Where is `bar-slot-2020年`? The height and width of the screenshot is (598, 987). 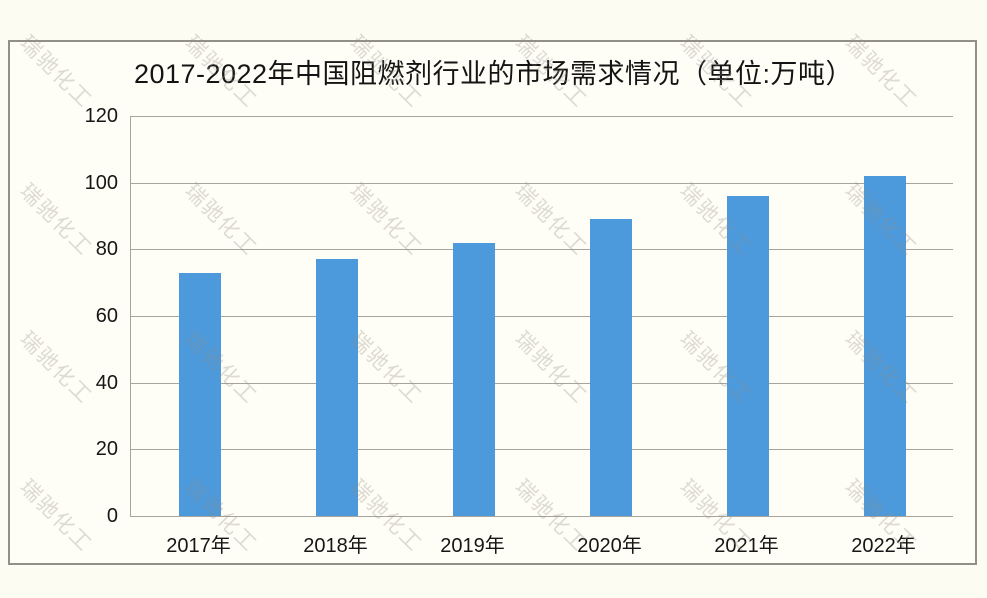 bar-slot-2020年 is located at coordinates (610, 316).